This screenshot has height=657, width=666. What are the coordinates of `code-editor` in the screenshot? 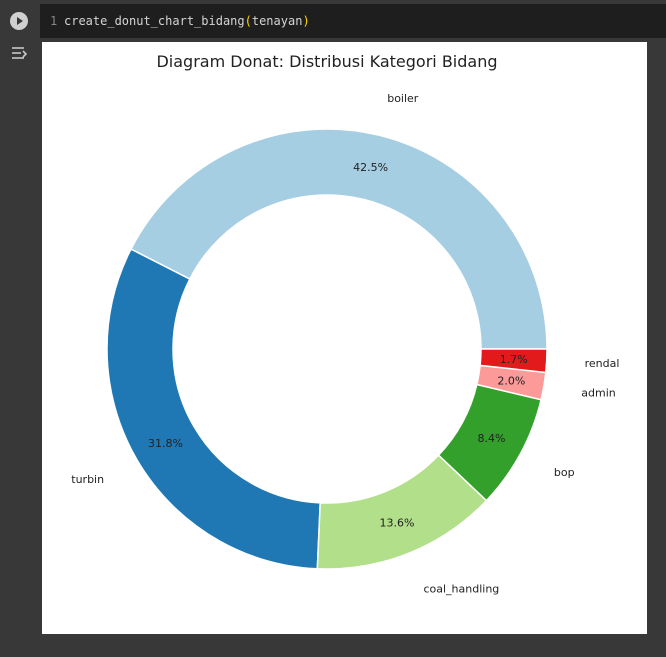 It's located at (353, 21).